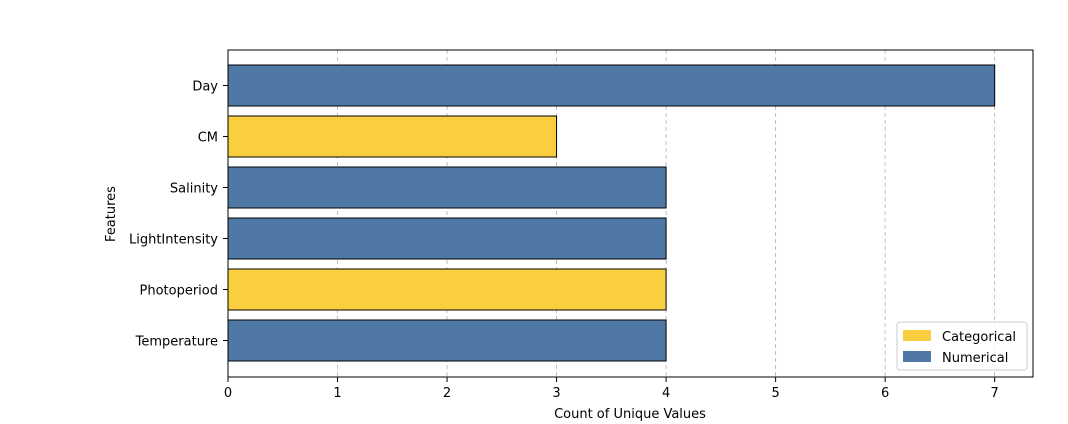 The width and height of the screenshot is (1068, 424). I want to click on bar-salinity, so click(447, 187).